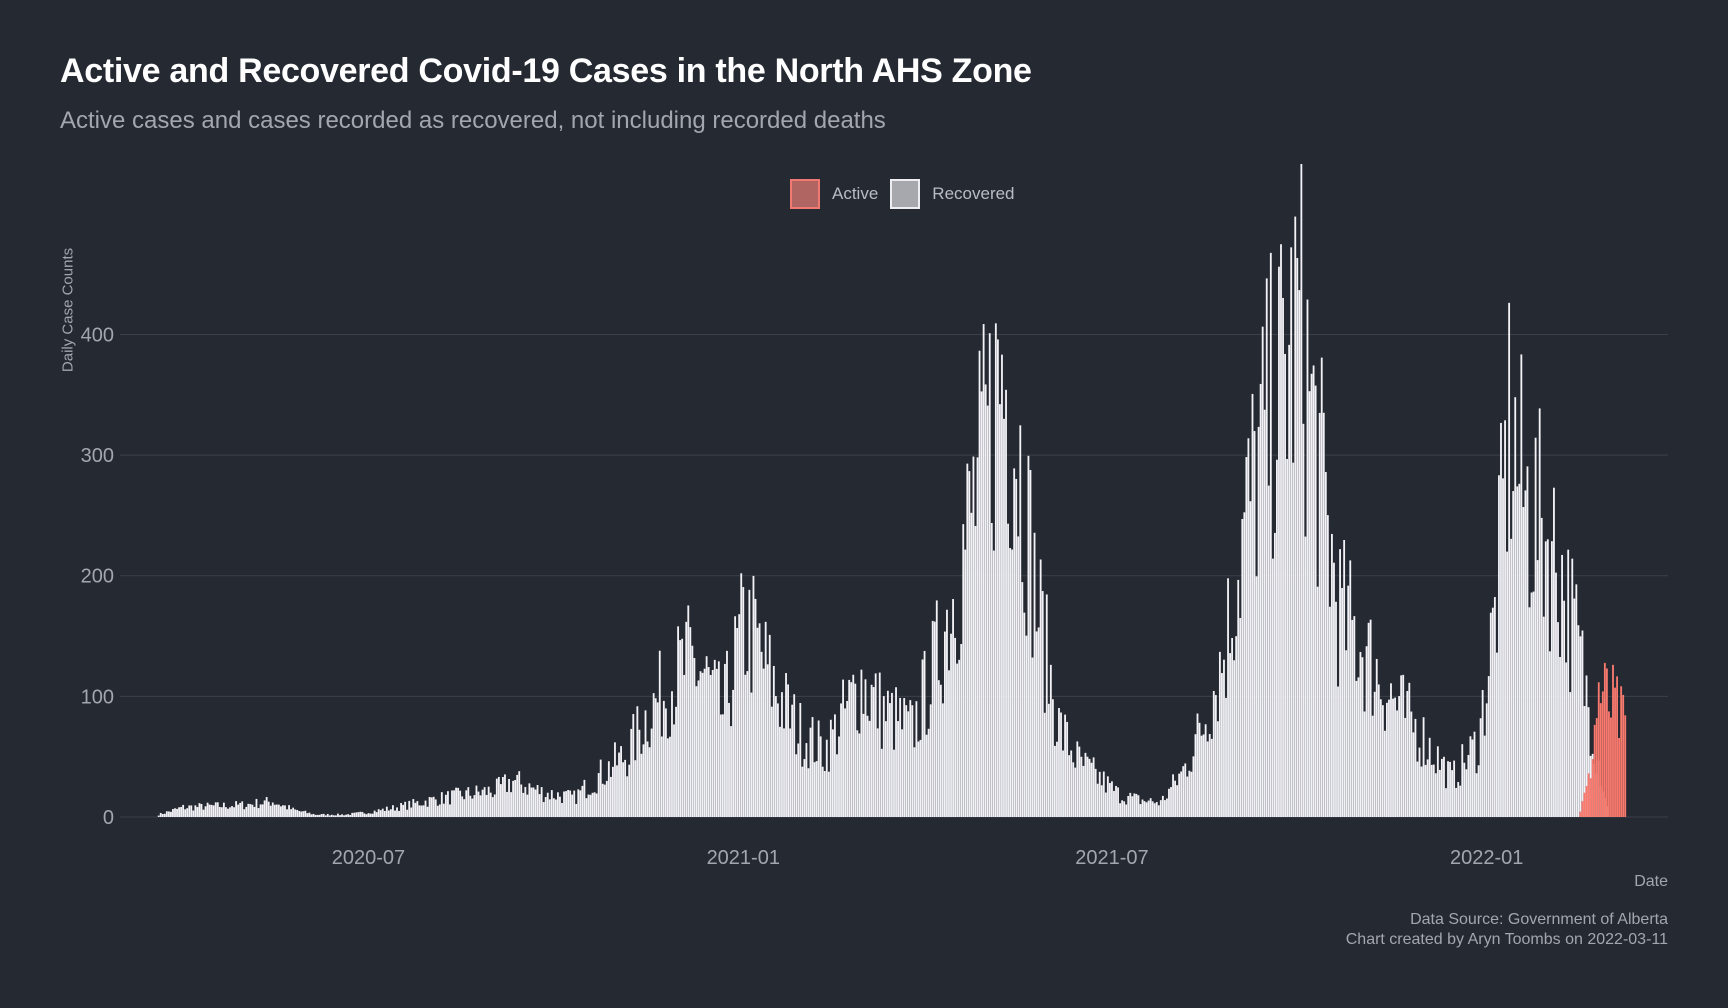 The height and width of the screenshot is (1008, 1728). What do you see at coordinates (368, 858) in the screenshot?
I see `x-tick-label: 2020-07` at bounding box center [368, 858].